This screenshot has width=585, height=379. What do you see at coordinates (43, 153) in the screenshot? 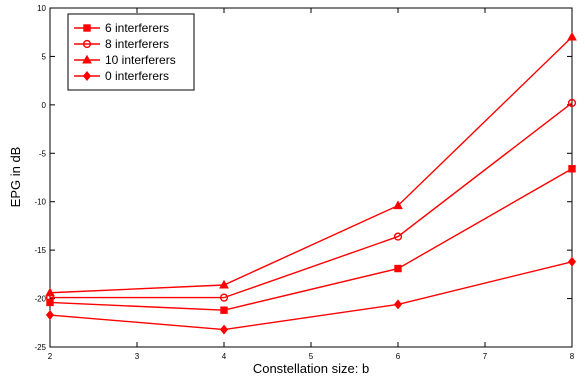
I see `y-tick-label: -5` at bounding box center [43, 153].